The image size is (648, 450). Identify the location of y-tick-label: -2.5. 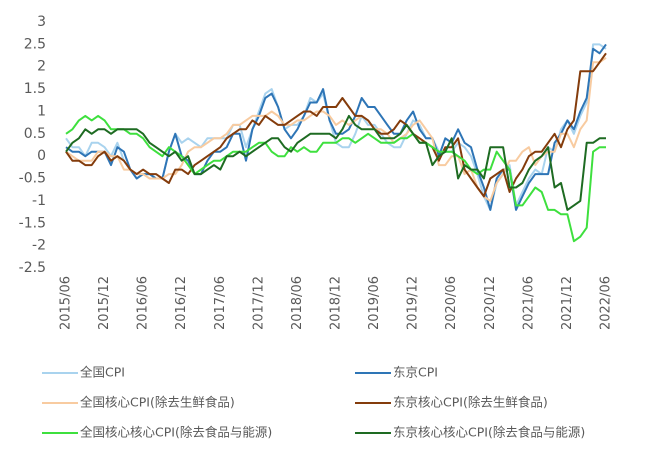
(32, 268).